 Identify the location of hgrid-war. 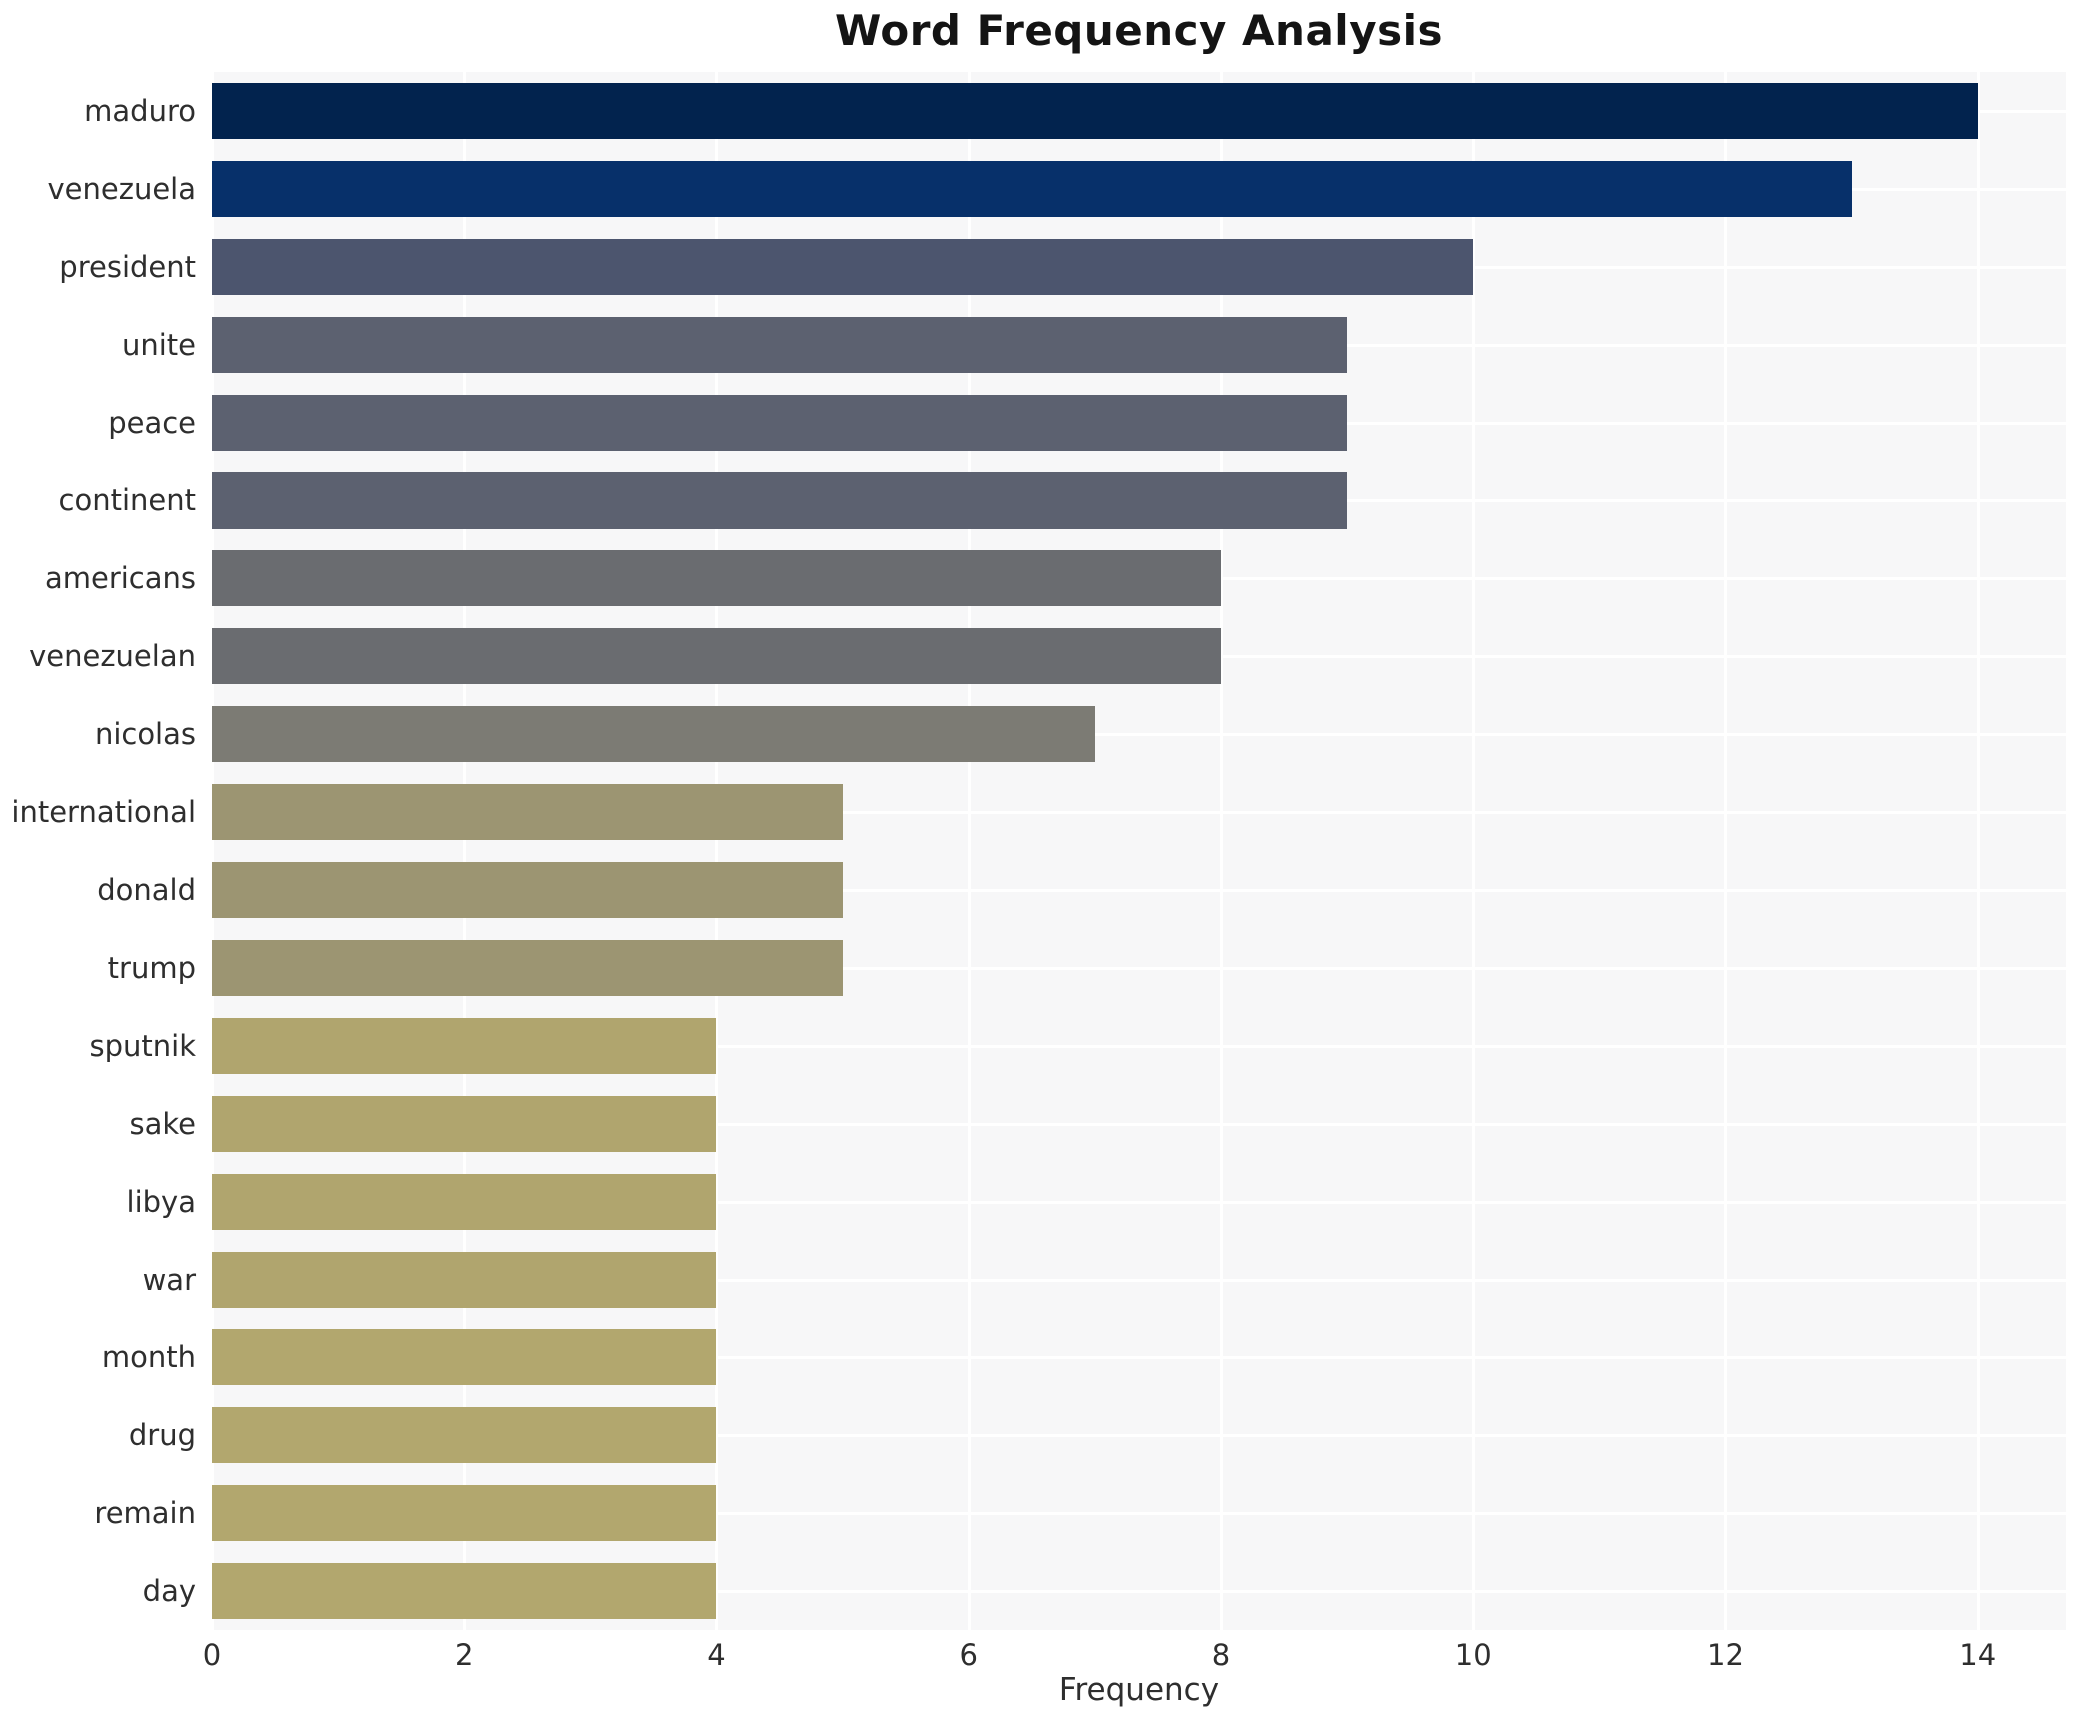
(1139, 1280).